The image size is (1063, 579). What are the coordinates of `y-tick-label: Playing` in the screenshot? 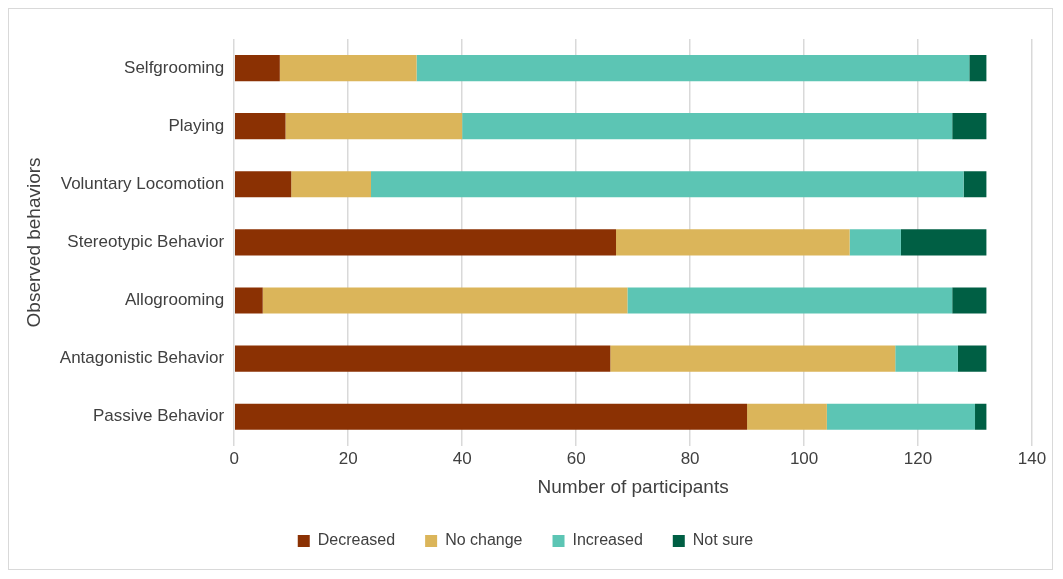 It's located at (196, 125).